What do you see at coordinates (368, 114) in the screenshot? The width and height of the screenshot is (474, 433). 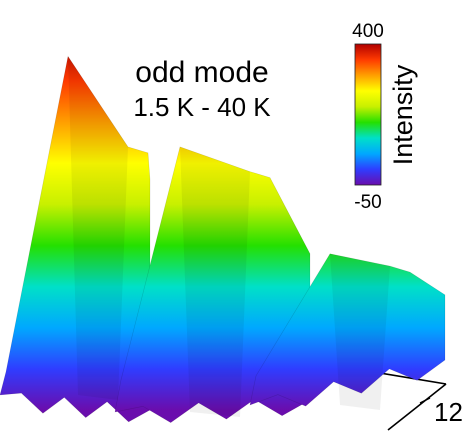 I see `colorbar-gradient` at bounding box center [368, 114].